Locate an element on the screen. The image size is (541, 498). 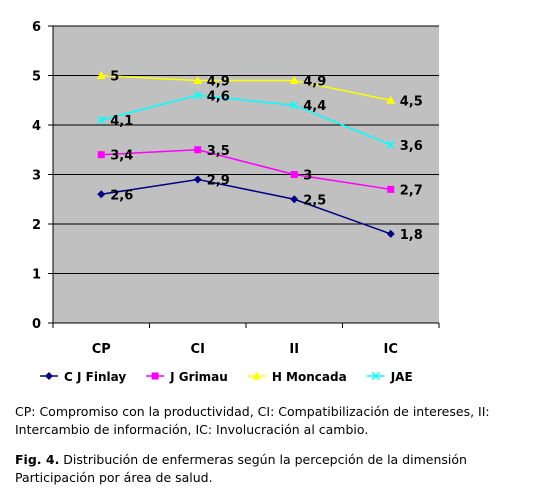
data-label: 3,5 is located at coordinates (218, 151).